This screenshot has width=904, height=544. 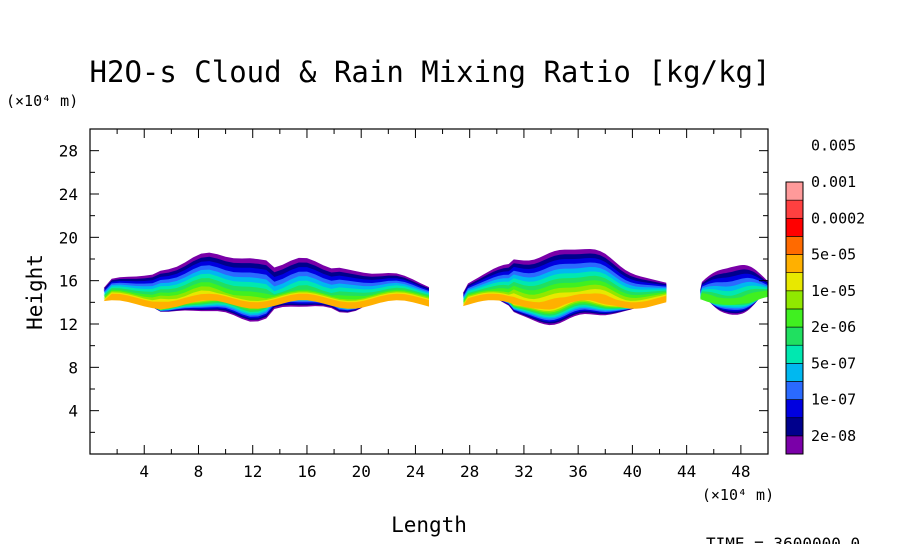 I want to click on colorbar-frame, so click(x=794, y=318).